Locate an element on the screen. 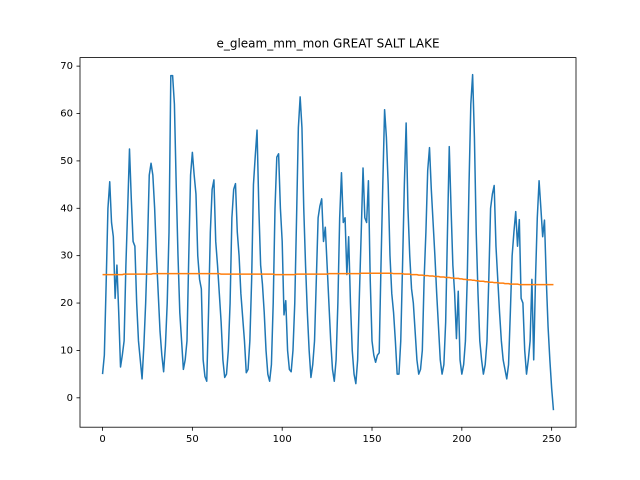 This screenshot has width=640, height=480. y-tick-label: 50 is located at coordinates (66, 161).